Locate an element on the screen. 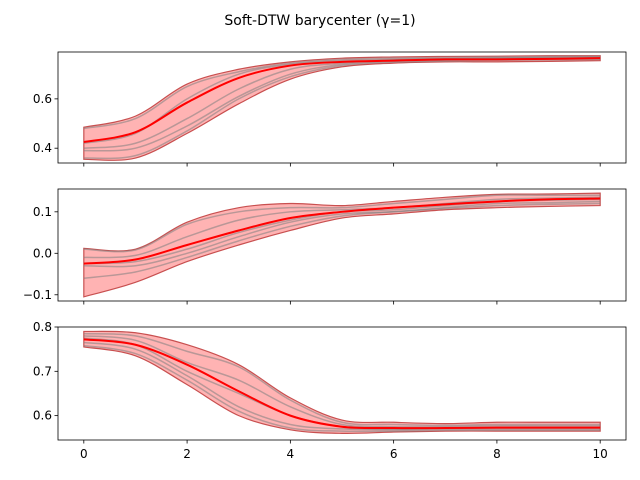 The height and width of the screenshot is (480, 640). x-tick-label: 8 is located at coordinates (497, 454).